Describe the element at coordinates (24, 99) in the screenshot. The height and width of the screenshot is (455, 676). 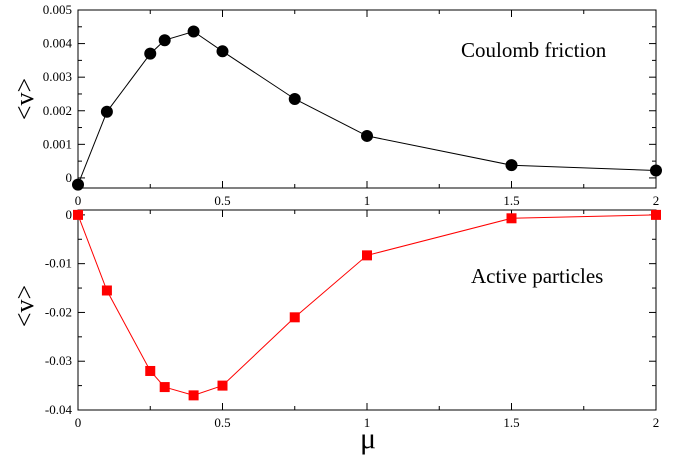
I see `top-y-axis-label: <v>` at that location.